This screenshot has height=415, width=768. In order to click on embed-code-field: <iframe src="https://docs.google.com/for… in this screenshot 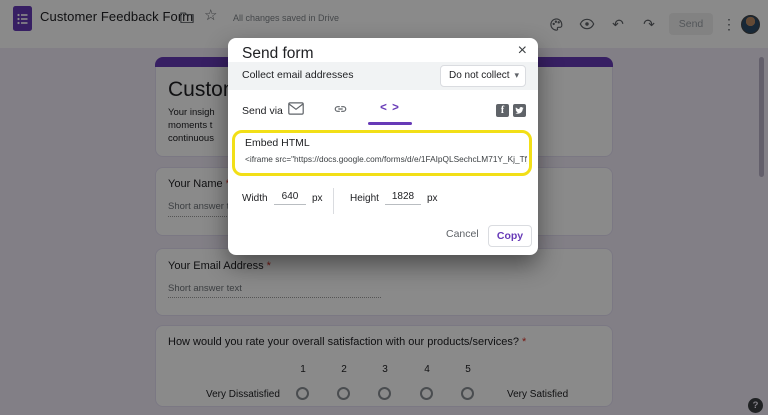, I will do `click(386, 159)`.